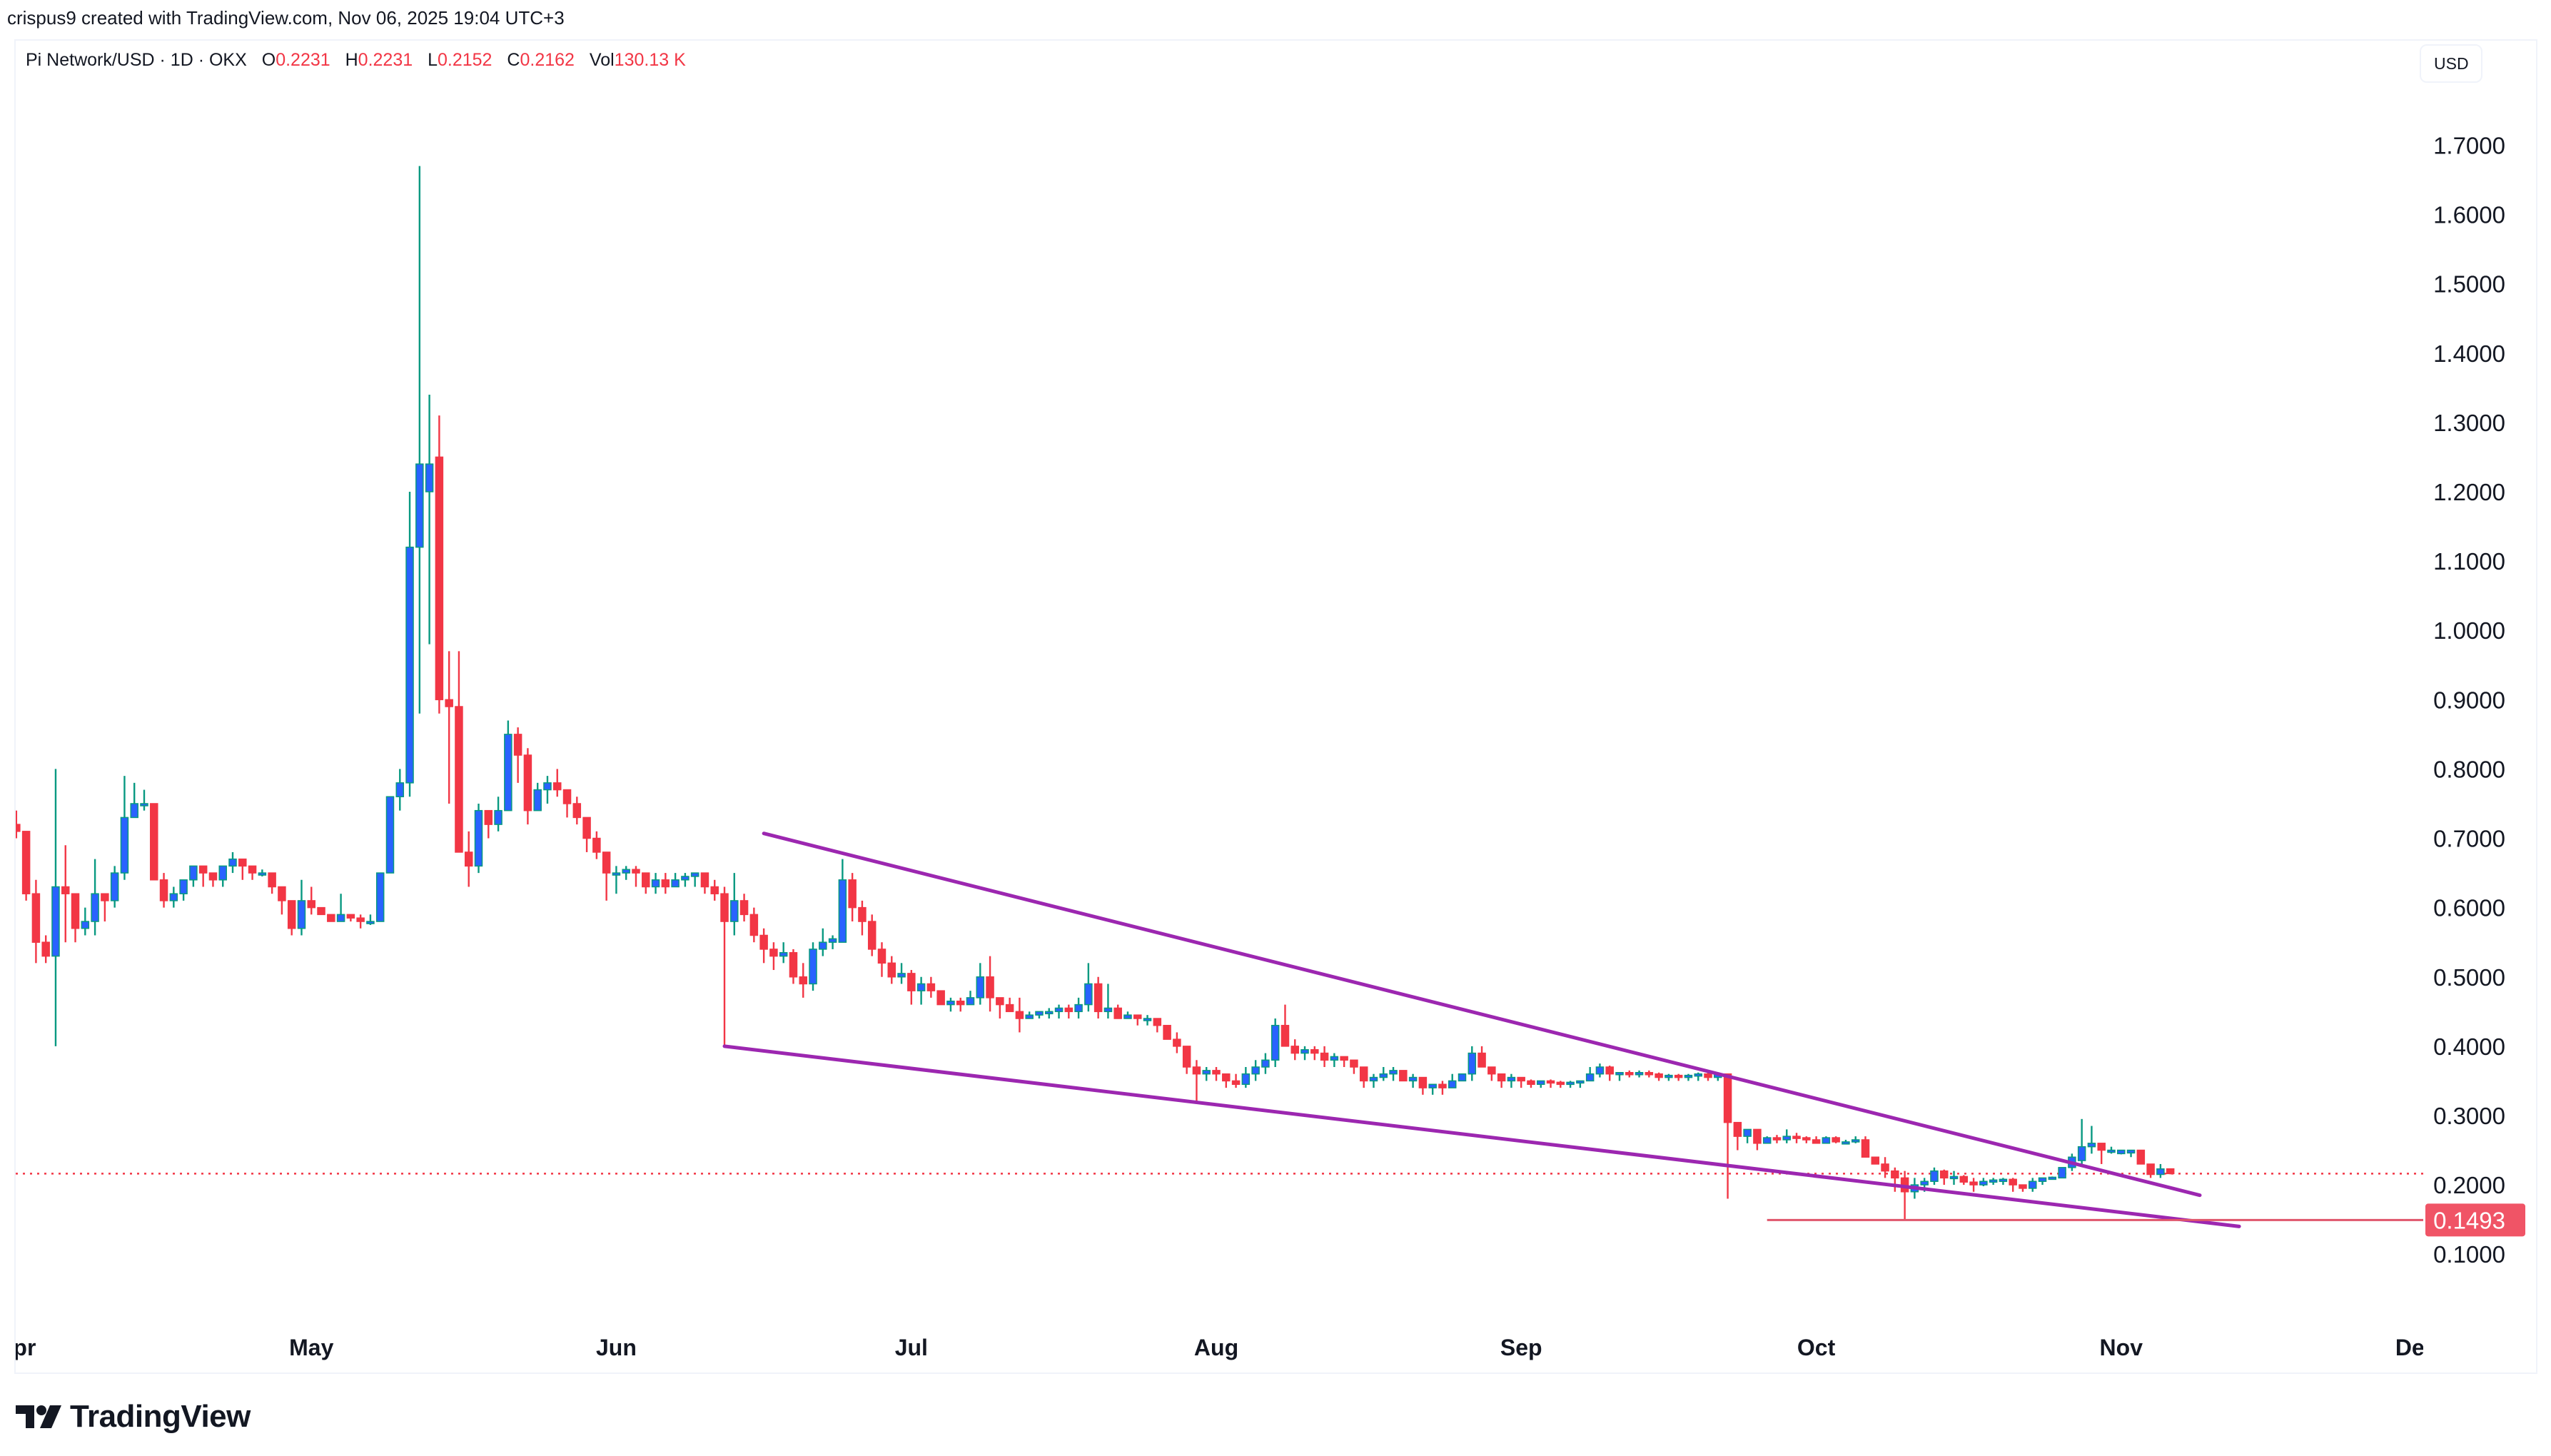 The image size is (2551, 1456). I want to click on currency-button: USD, so click(2451, 63).